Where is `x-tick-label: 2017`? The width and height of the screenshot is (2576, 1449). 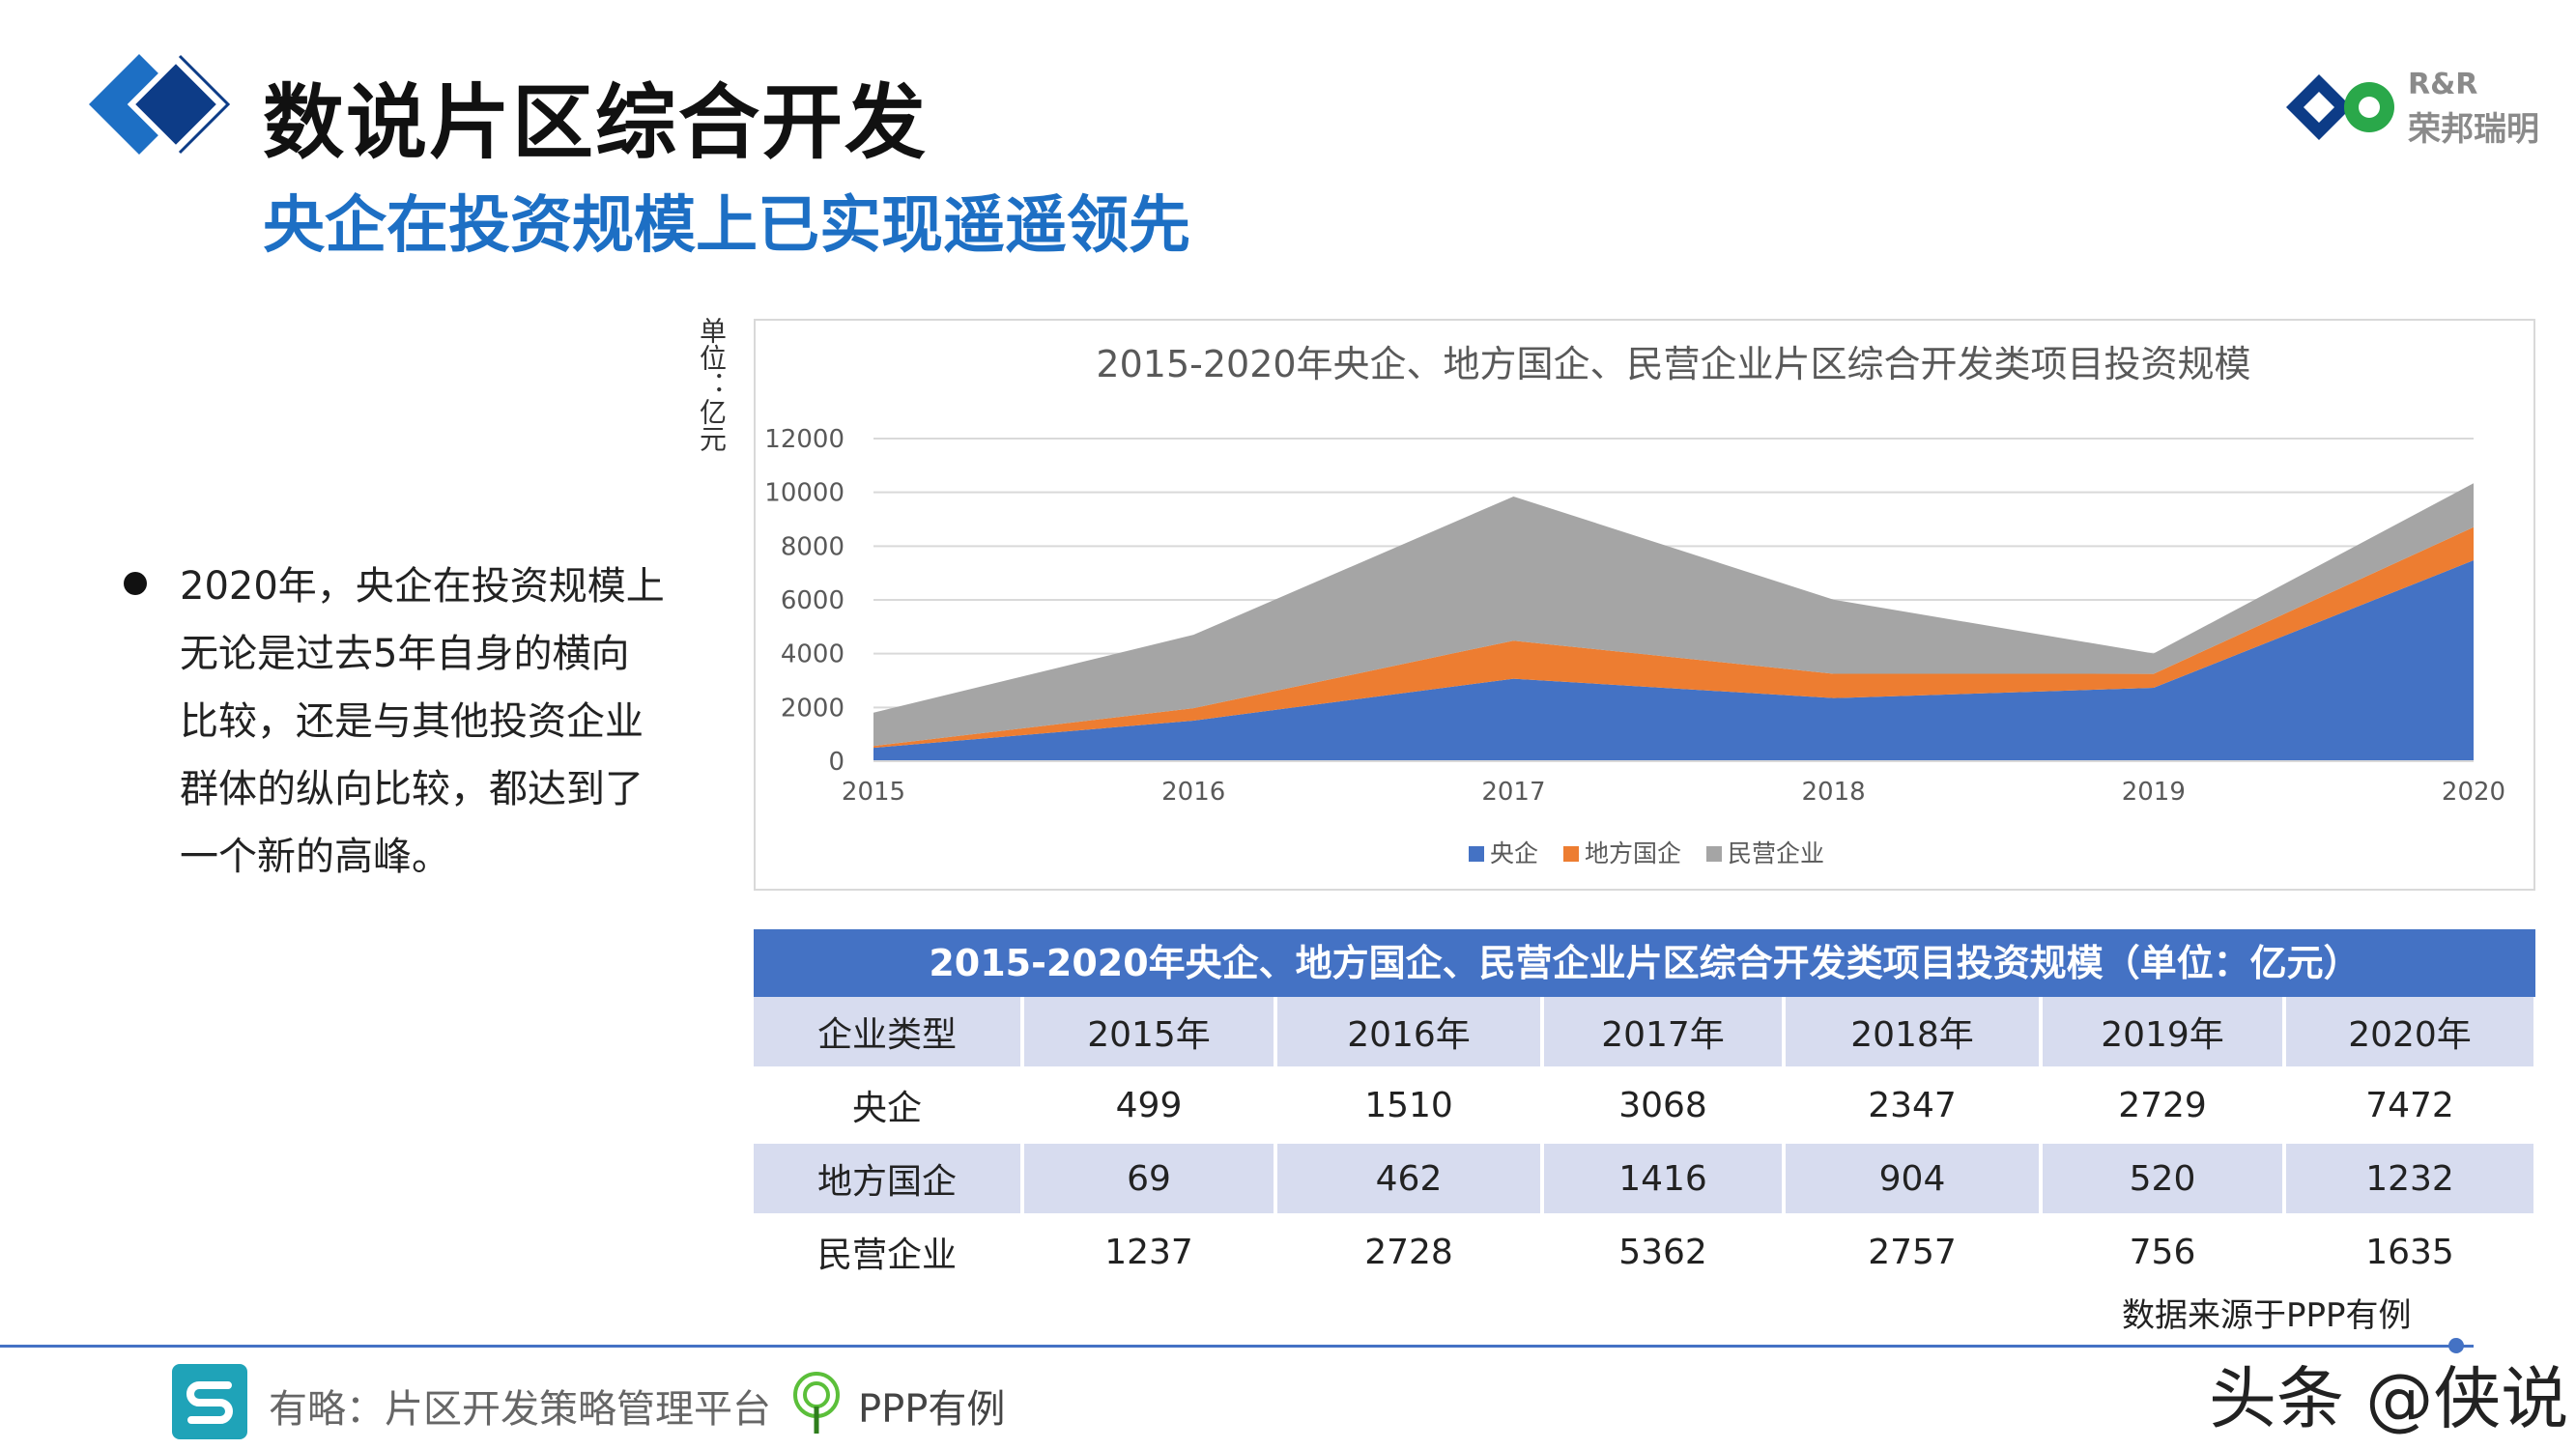 x-tick-label: 2017 is located at coordinates (1513, 792).